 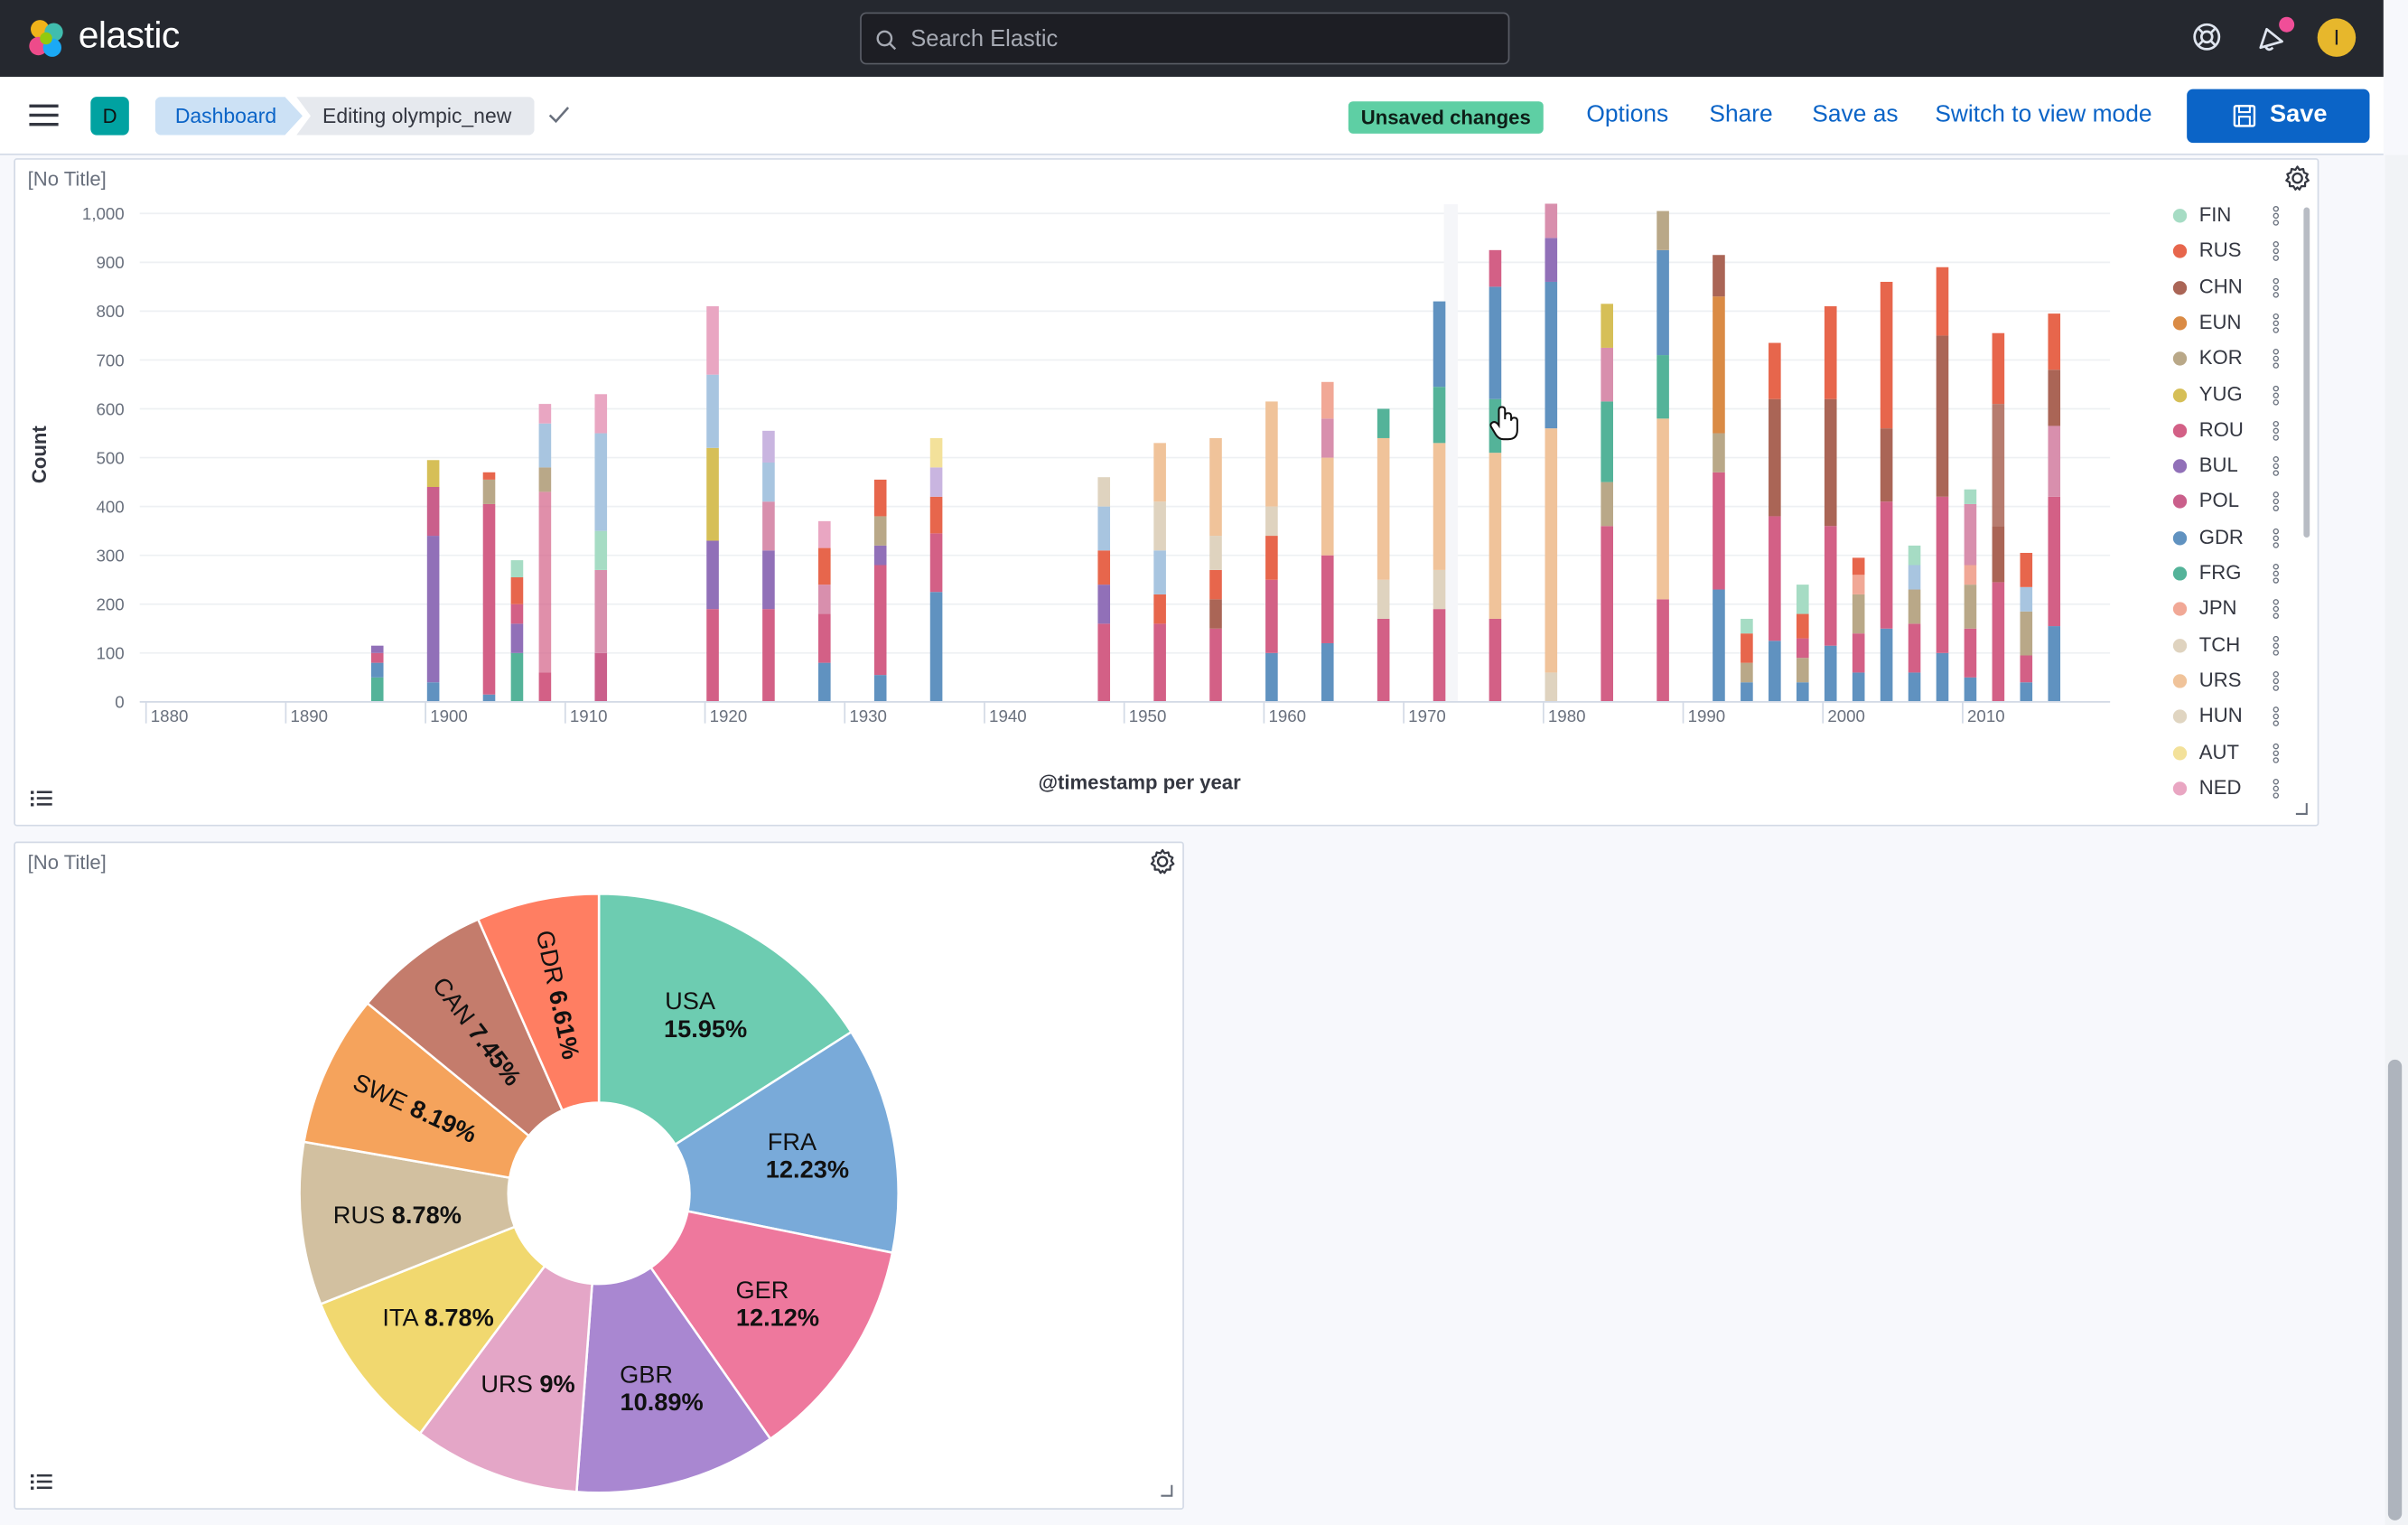 I want to click on legend-toggle-icon, so click(x=41, y=799).